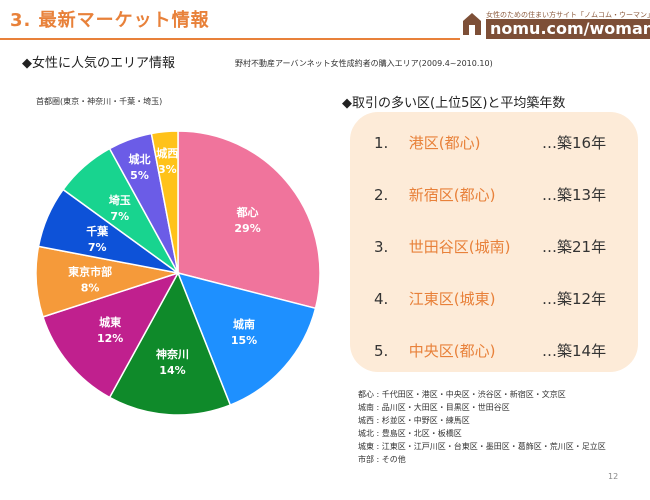 The image size is (650, 500). I want to click on rank-area: 港区(都心), so click(444, 143).